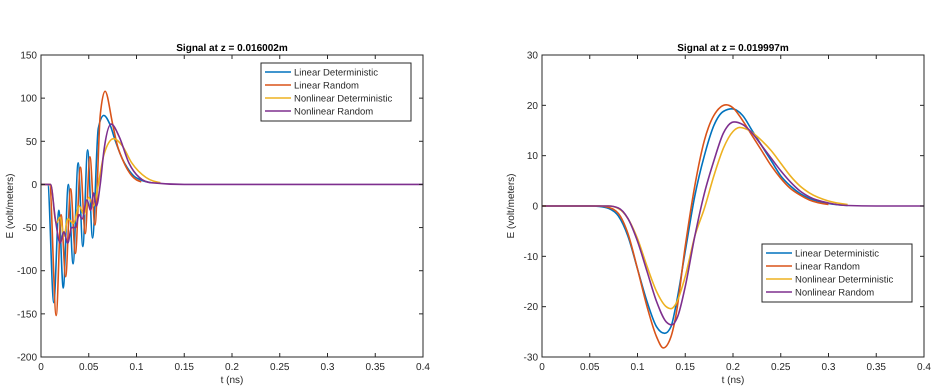 Image resolution: width=937 pixels, height=391 pixels. I want to click on y-tick-label: -30, so click(531, 358).